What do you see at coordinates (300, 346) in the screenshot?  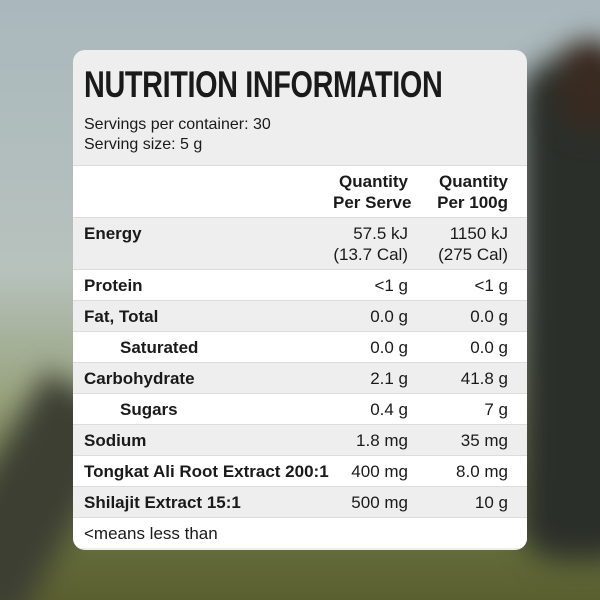 I see `nutrient-row: Saturated 0.0 g 0.0 g` at bounding box center [300, 346].